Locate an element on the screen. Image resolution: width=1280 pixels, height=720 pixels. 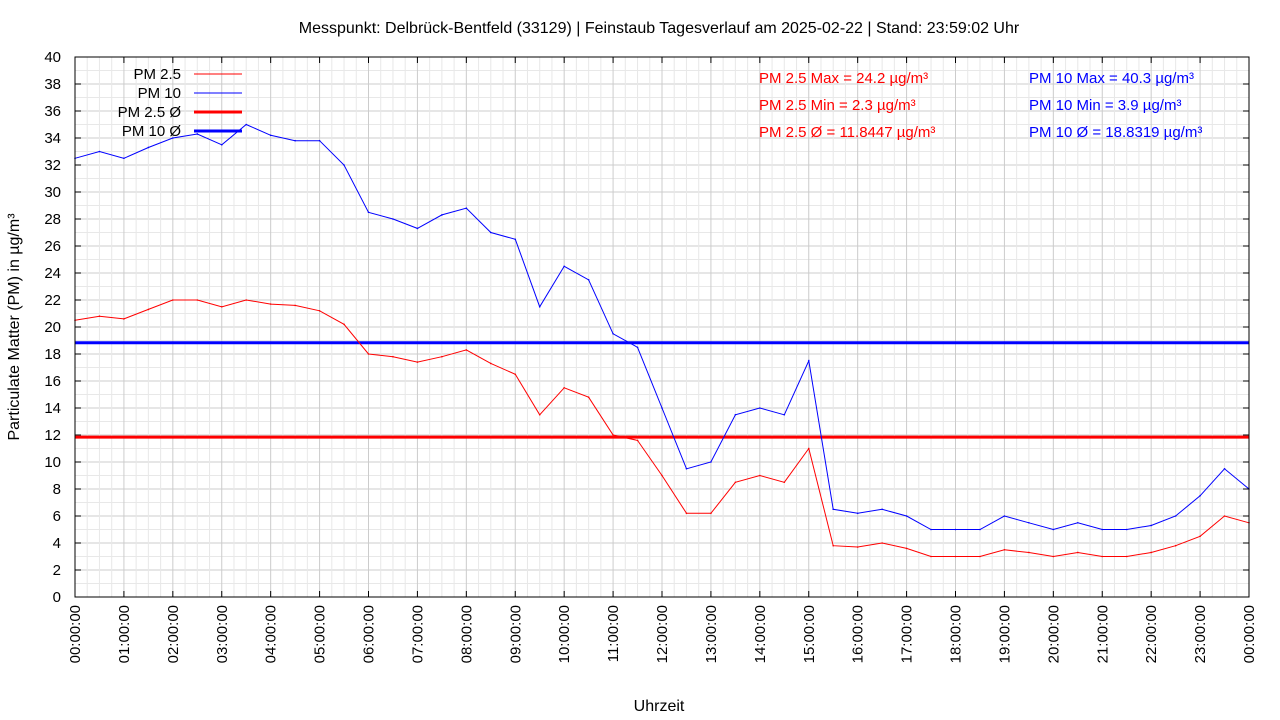
x-tick-label: 21:00:00 is located at coordinates (1102, 634).